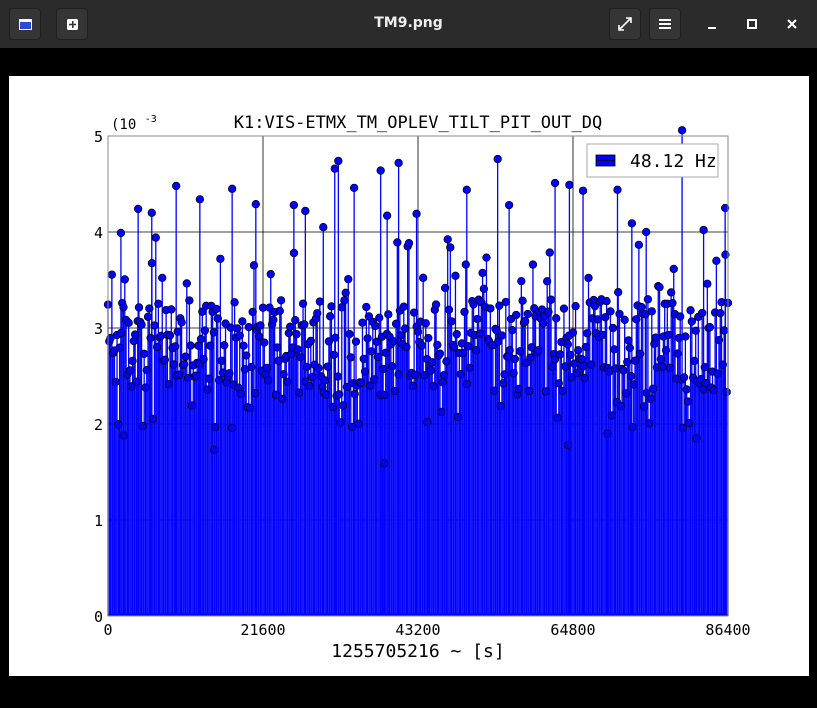 This screenshot has height=708, width=817. I want to click on x-tick-label: 21600, so click(262, 630).